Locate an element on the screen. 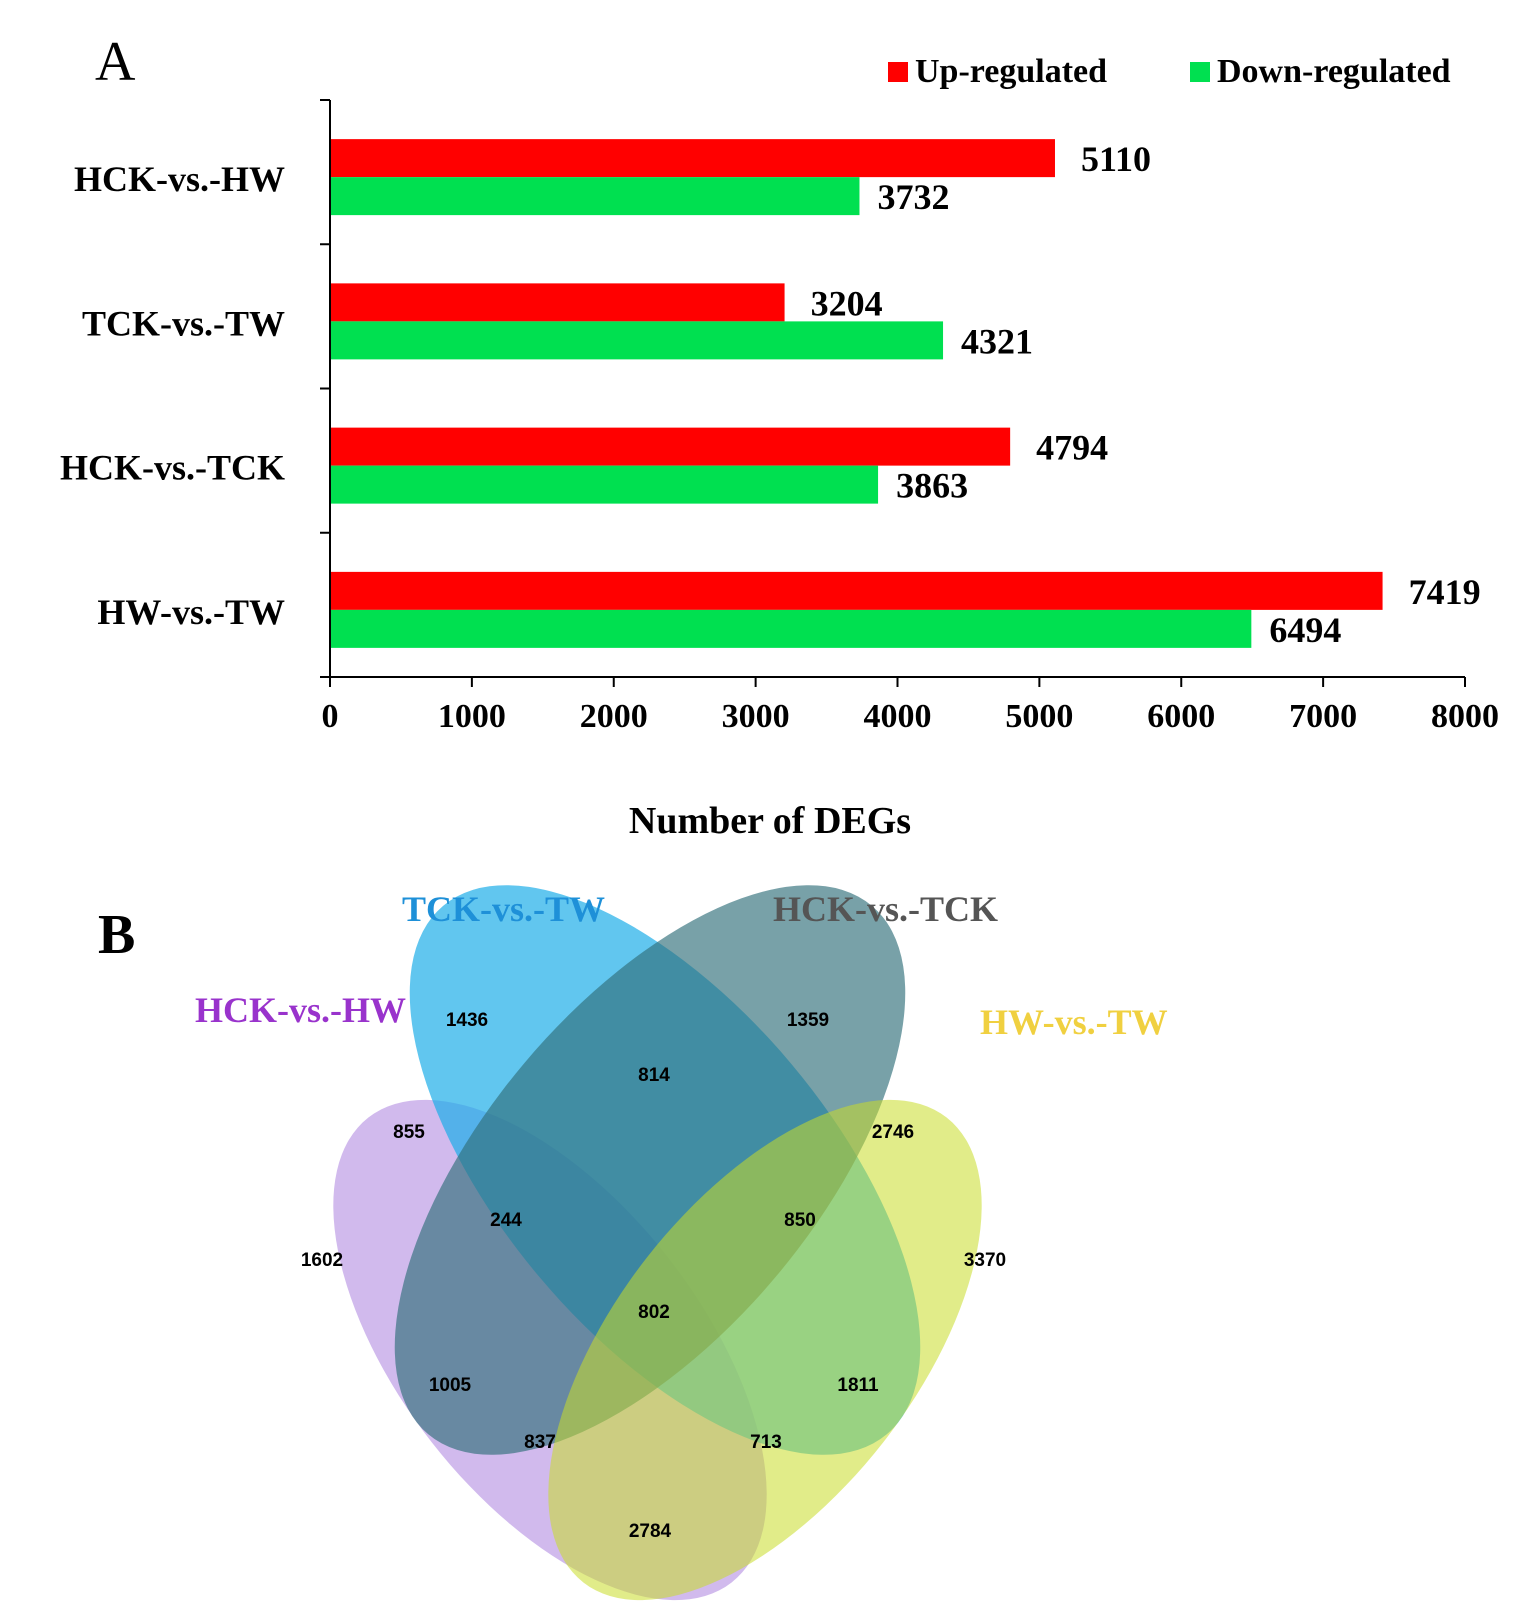 The image size is (1525, 1619). panel-label-b: B is located at coordinates (116, 935).